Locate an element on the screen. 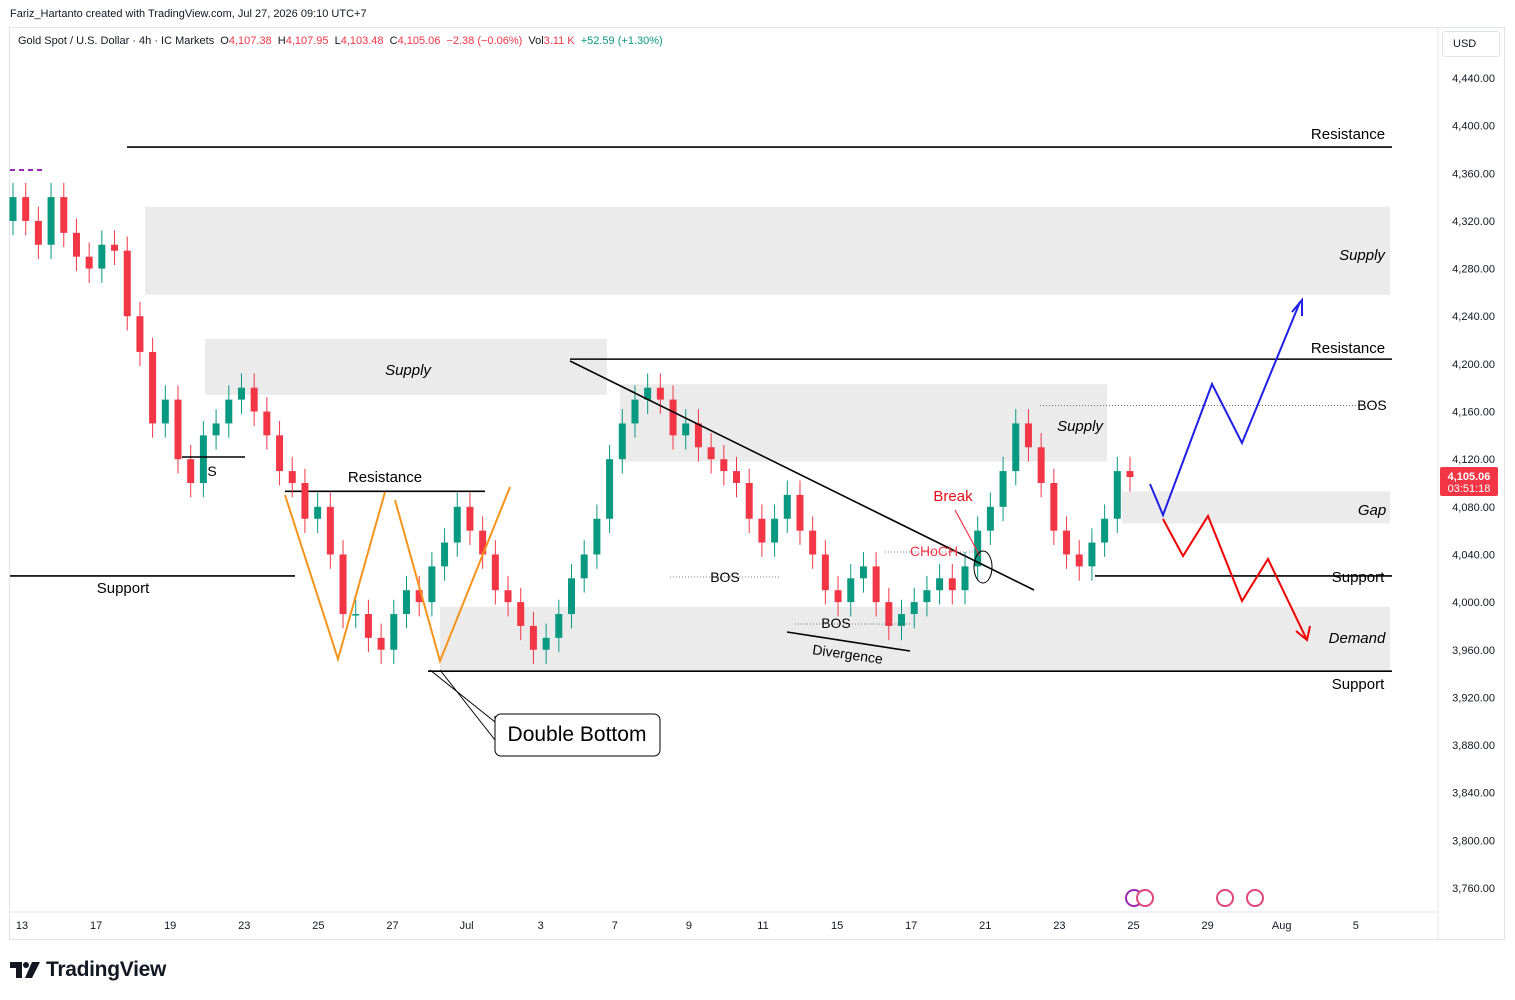  price-change: −2.38 (−0.06%) is located at coordinates (484, 41).